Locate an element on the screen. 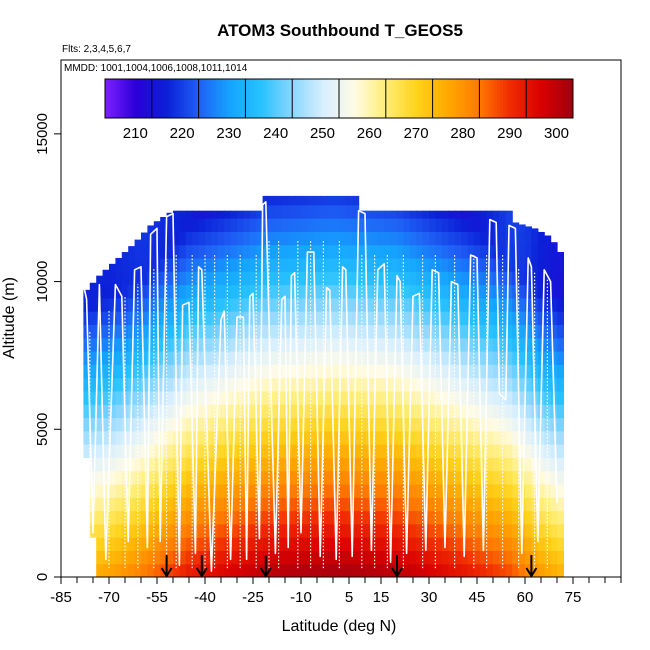 The width and height of the screenshot is (650, 650). x-tick-label: -70 is located at coordinates (109, 597).